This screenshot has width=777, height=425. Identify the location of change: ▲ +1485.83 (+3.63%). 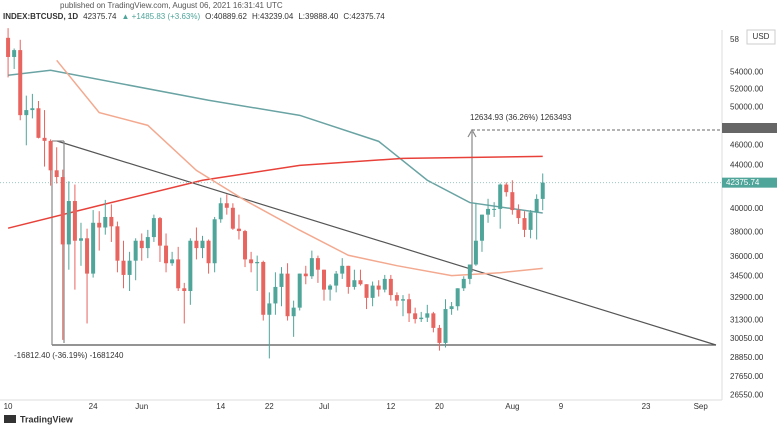
(161, 16).